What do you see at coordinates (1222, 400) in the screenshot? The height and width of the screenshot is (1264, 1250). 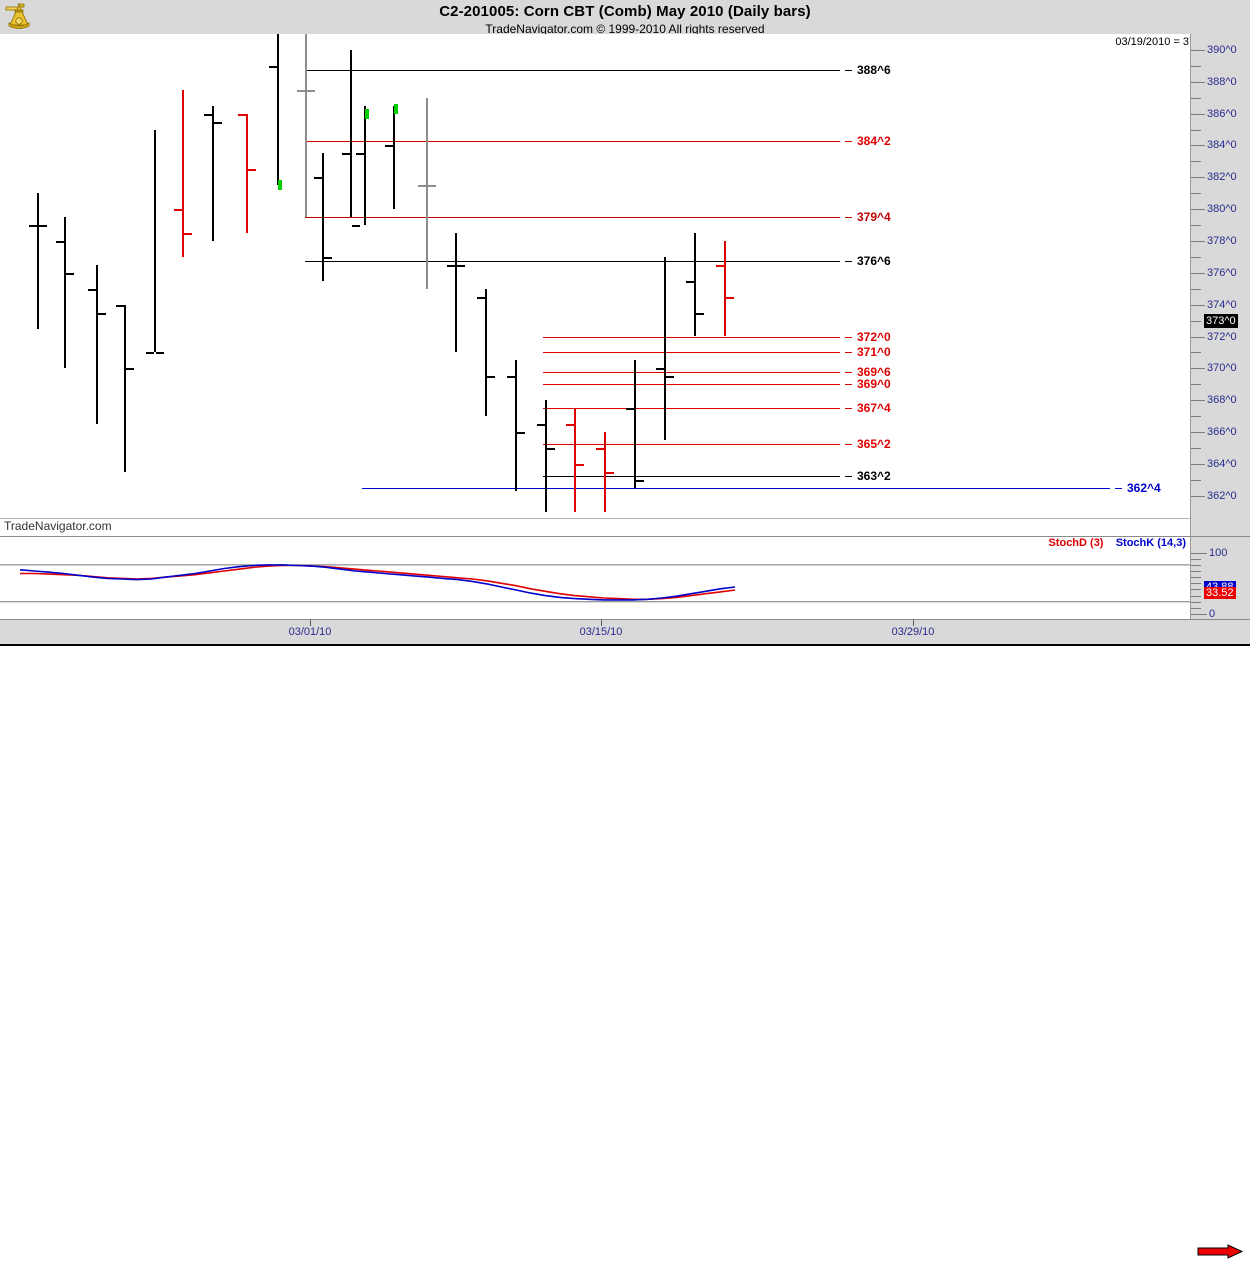 I see `price-axis-label: 368^0` at bounding box center [1222, 400].